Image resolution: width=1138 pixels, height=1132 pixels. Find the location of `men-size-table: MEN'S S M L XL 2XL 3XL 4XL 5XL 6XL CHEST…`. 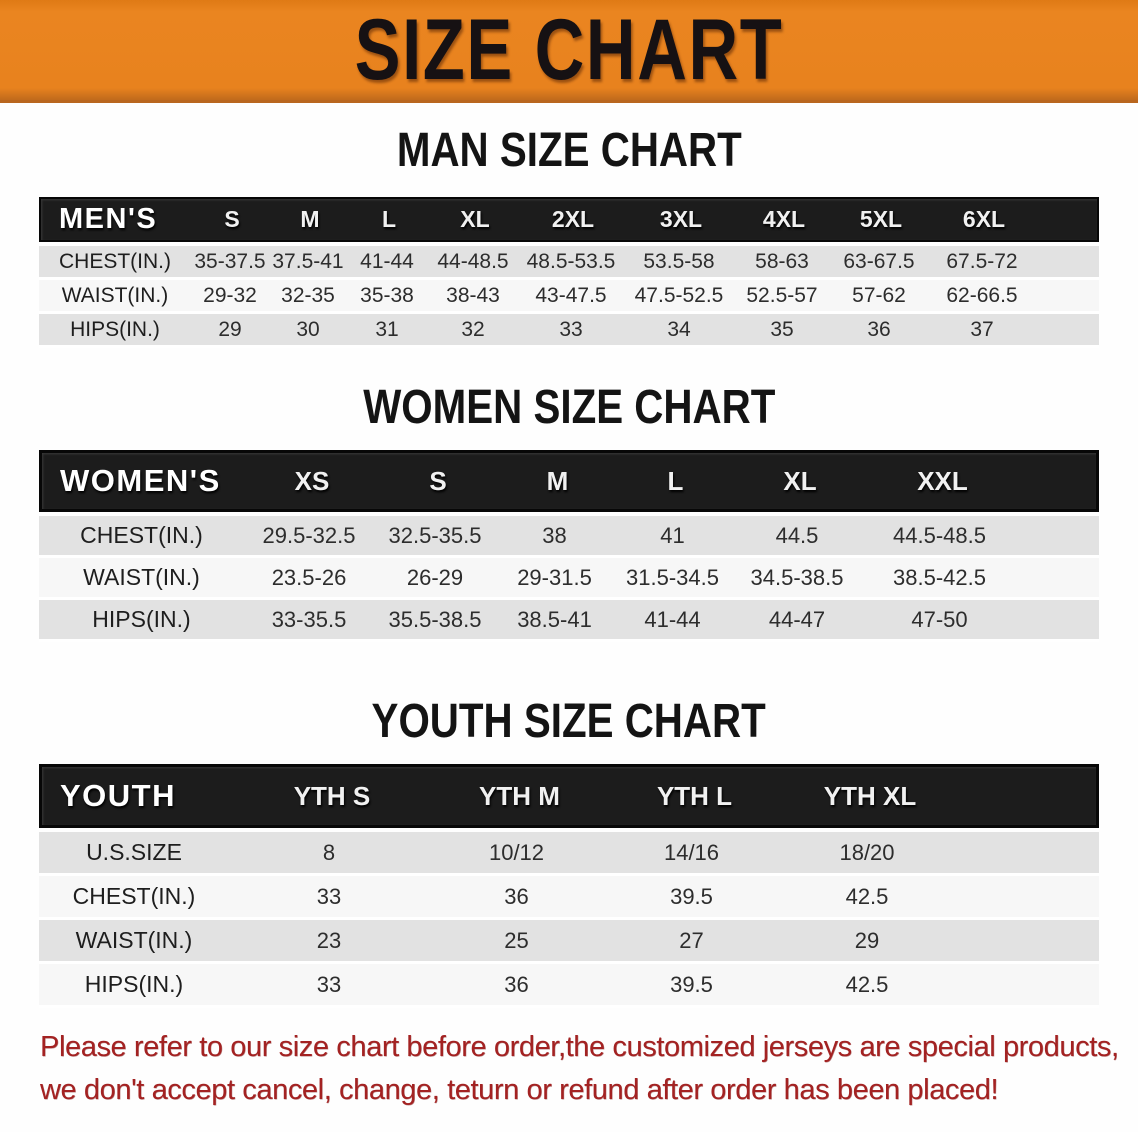

men-size-table: MEN'S S M L XL 2XL 3XL 4XL 5XL 6XL CHEST… is located at coordinates (569, 272).